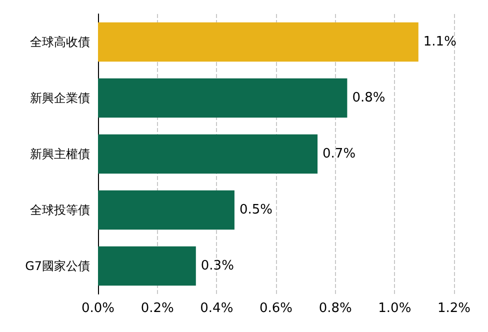 The height and width of the screenshot is (332, 488). I want to click on x-tick-label: 1.0%, so click(395, 308).